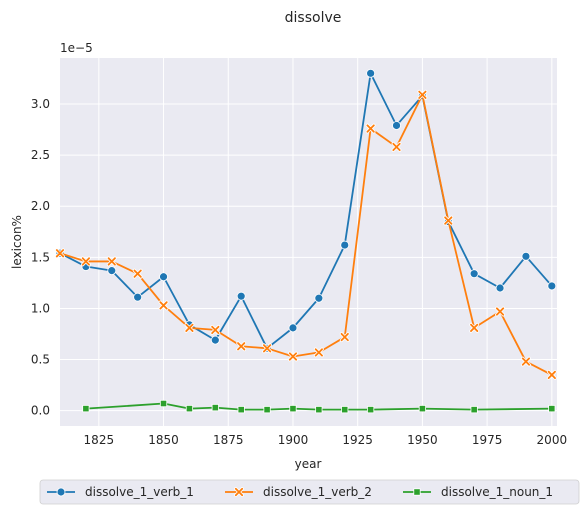  What do you see at coordinates (422, 440) in the screenshot?
I see `x-tick-label: 1950` at bounding box center [422, 440].